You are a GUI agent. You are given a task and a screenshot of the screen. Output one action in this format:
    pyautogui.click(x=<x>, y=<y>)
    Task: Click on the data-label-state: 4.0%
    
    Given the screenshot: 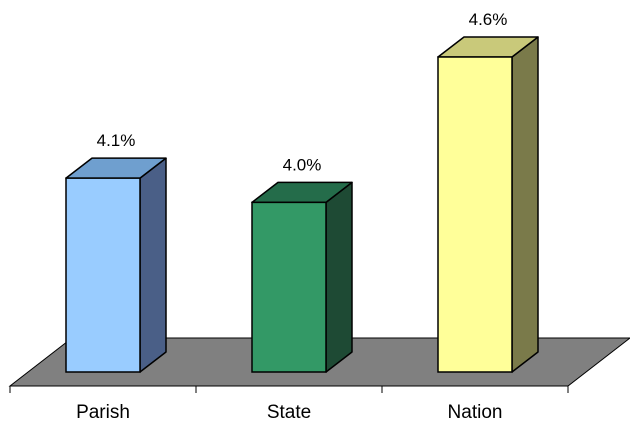 What is the action you would take?
    pyautogui.click(x=302, y=164)
    